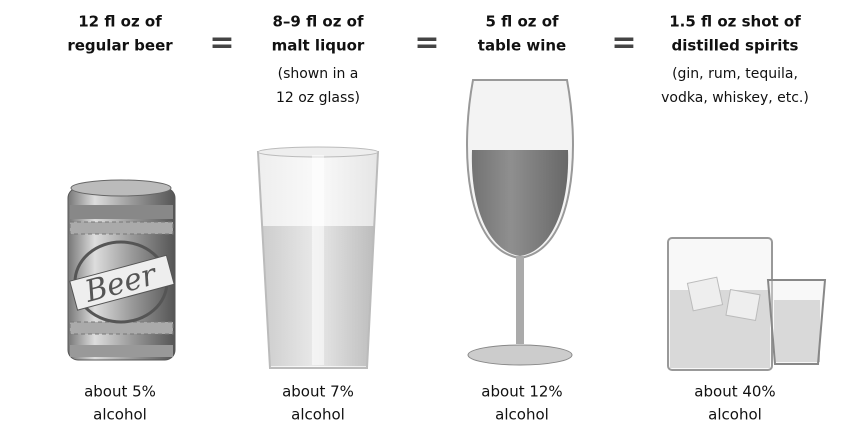 The height and width of the screenshot is (433, 854). Describe the element at coordinates (520, 222) in the screenshot. I see `wine-glass` at that location.